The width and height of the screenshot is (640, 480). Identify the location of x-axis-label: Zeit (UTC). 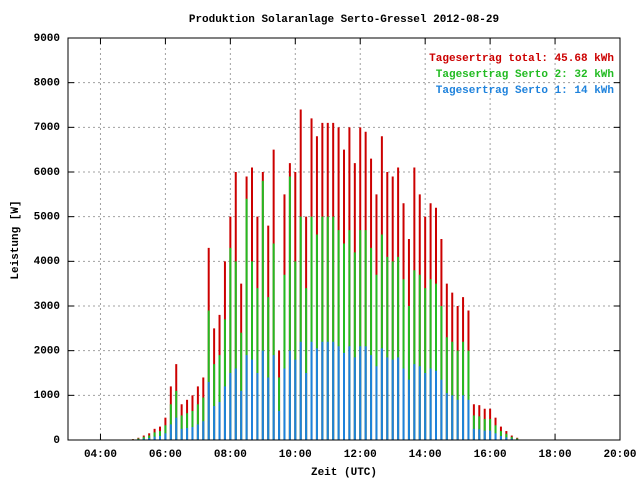
(344, 473).